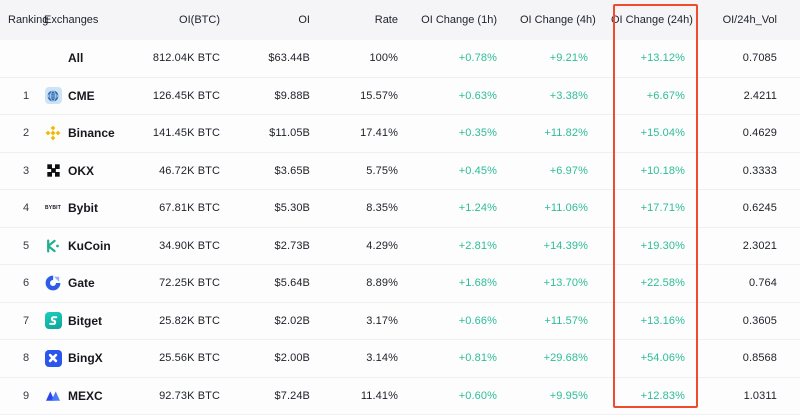  What do you see at coordinates (189, 358) in the screenshot?
I see `cell-oi_btc: 25.56K BTC` at bounding box center [189, 358].